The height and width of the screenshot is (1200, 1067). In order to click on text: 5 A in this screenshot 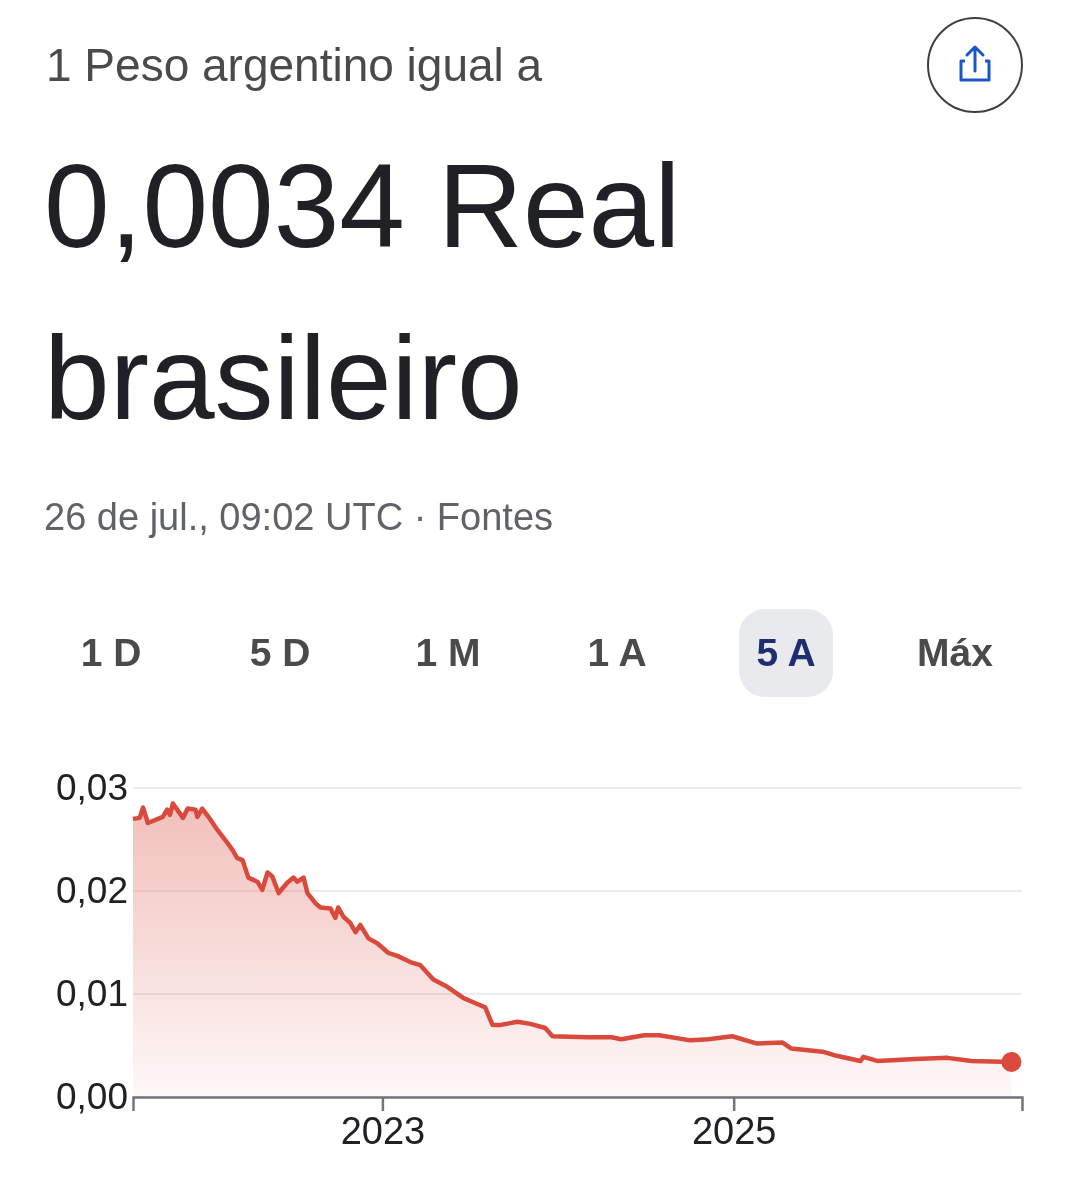, I will do `click(786, 653)`.